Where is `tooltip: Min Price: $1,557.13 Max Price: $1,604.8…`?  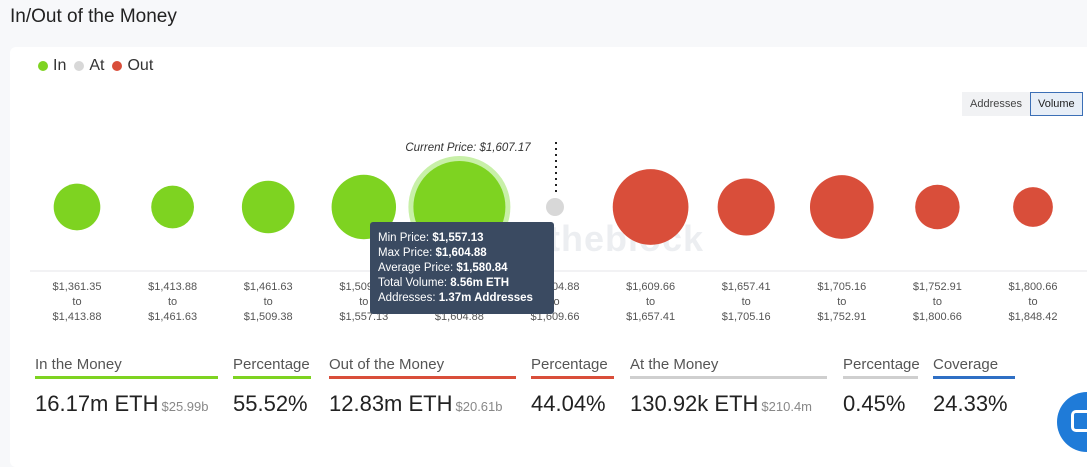
tooltip: Min Price: $1,557.13 Max Price: $1,604.8… is located at coordinates (462, 268).